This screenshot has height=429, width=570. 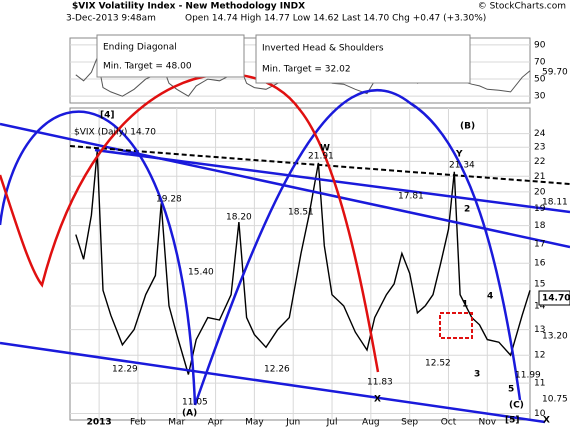 I want to click on wave-label: [4], so click(x=107, y=116).